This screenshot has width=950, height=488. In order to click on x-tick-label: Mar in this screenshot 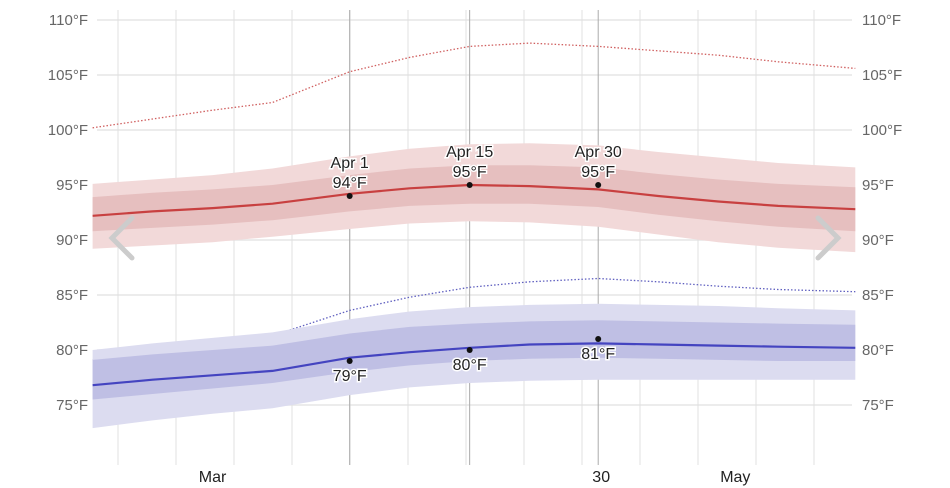, I will do `click(213, 477)`.